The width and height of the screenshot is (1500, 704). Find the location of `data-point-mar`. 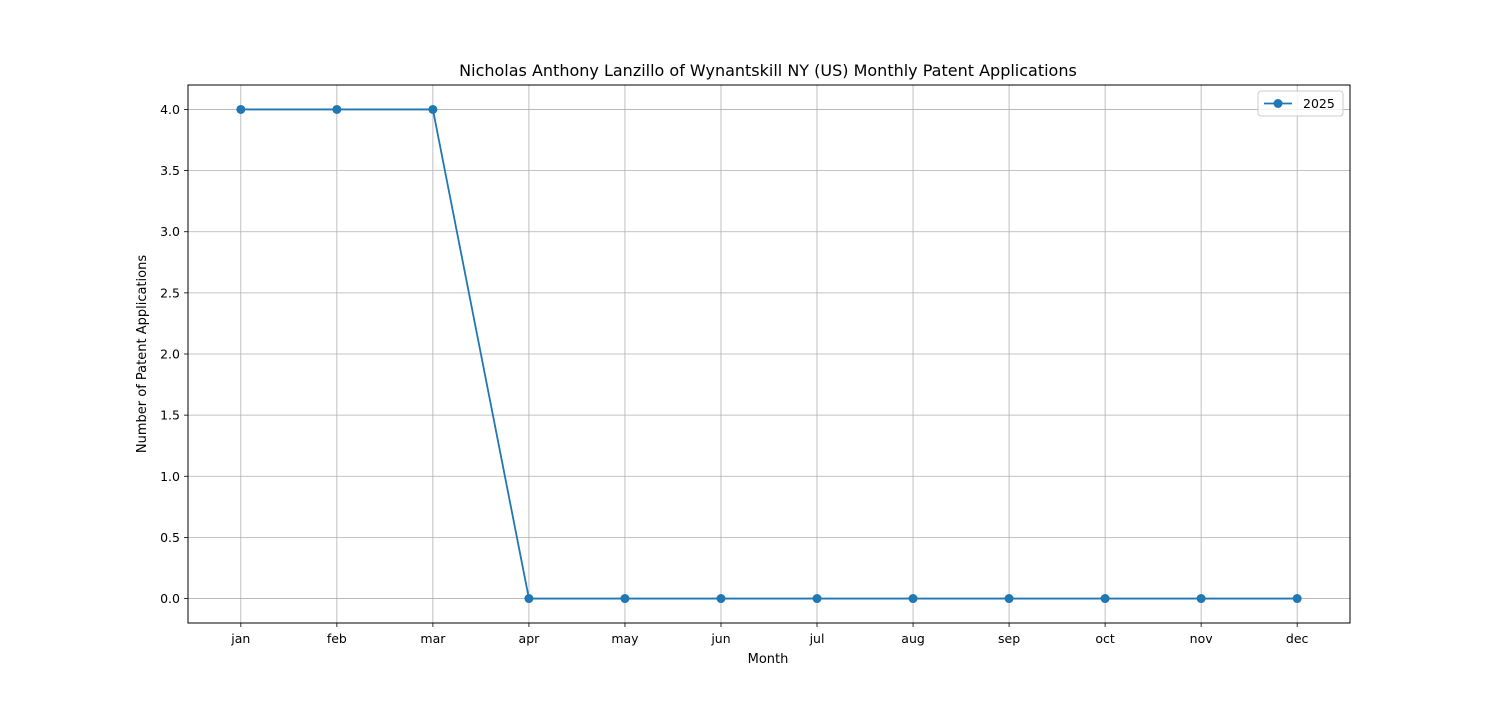

data-point-mar is located at coordinates (432, 109).